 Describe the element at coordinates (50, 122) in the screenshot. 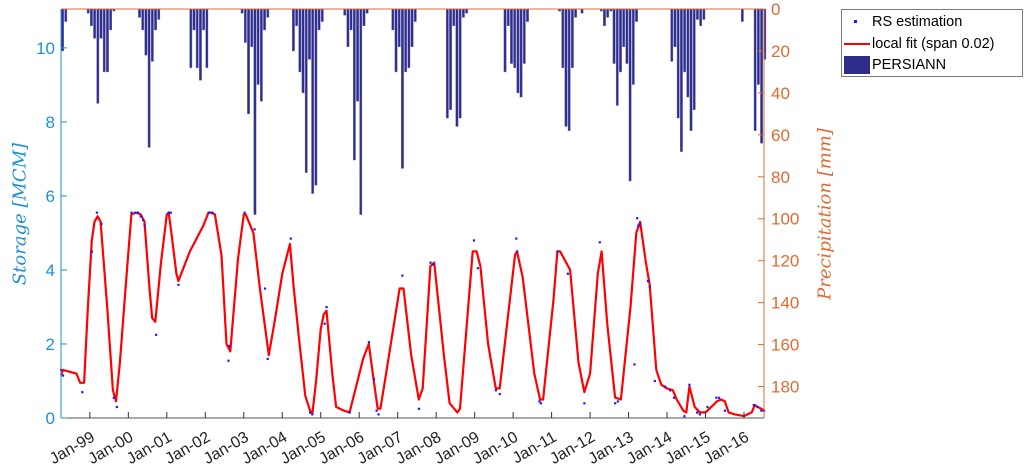

I see `svg-text: 8` at that location.